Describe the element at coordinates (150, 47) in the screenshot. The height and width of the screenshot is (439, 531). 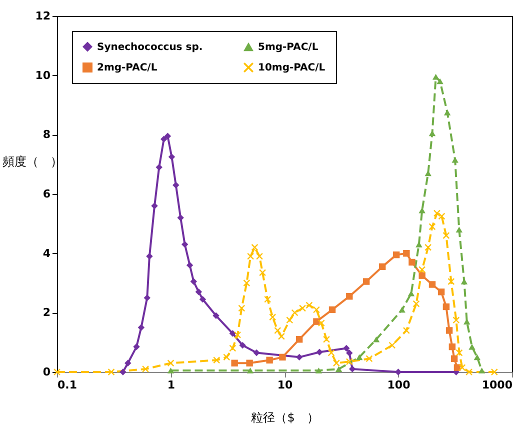
I see `legend-label: Synechococcus sp.` at that location.